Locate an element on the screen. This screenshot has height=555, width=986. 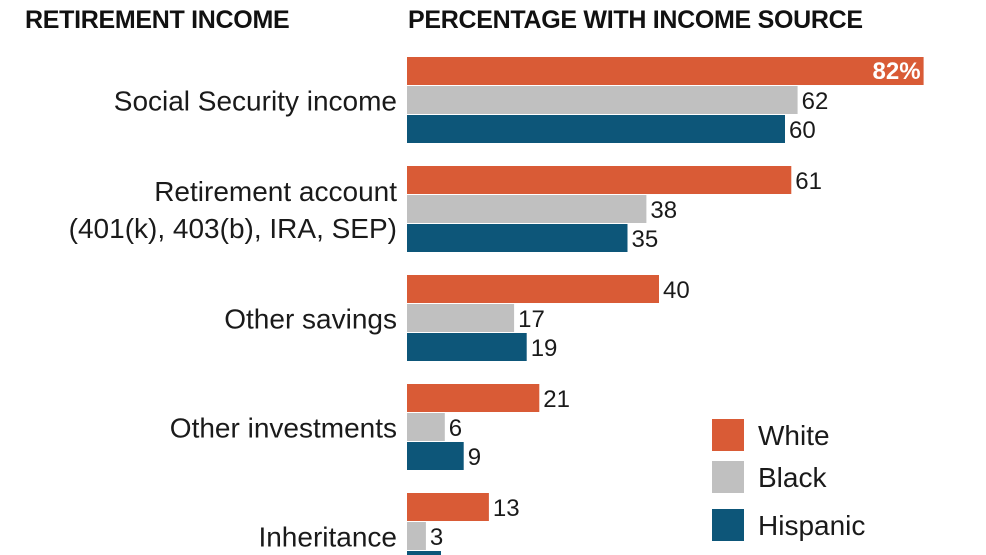
category-label-retirement-account: Retirement account is located at coordinates (275, 191).